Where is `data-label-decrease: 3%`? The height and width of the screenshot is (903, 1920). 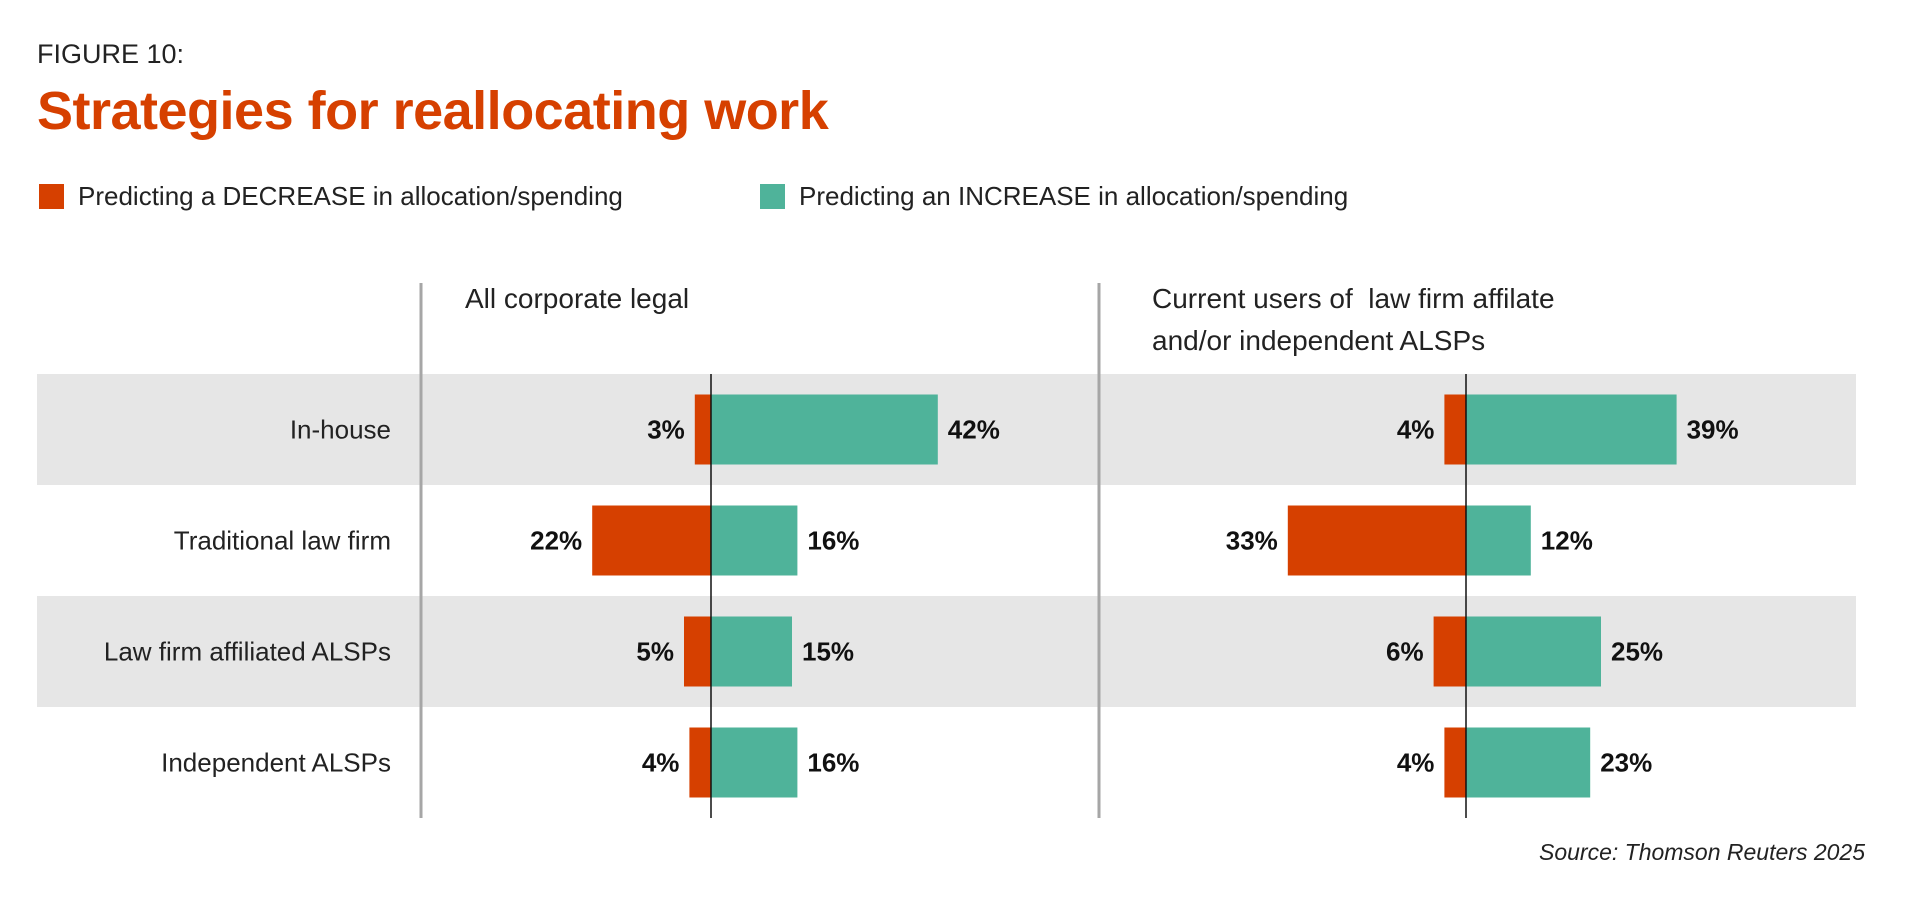
data-label-decrease: 3% is located at coordinates (666, 430).